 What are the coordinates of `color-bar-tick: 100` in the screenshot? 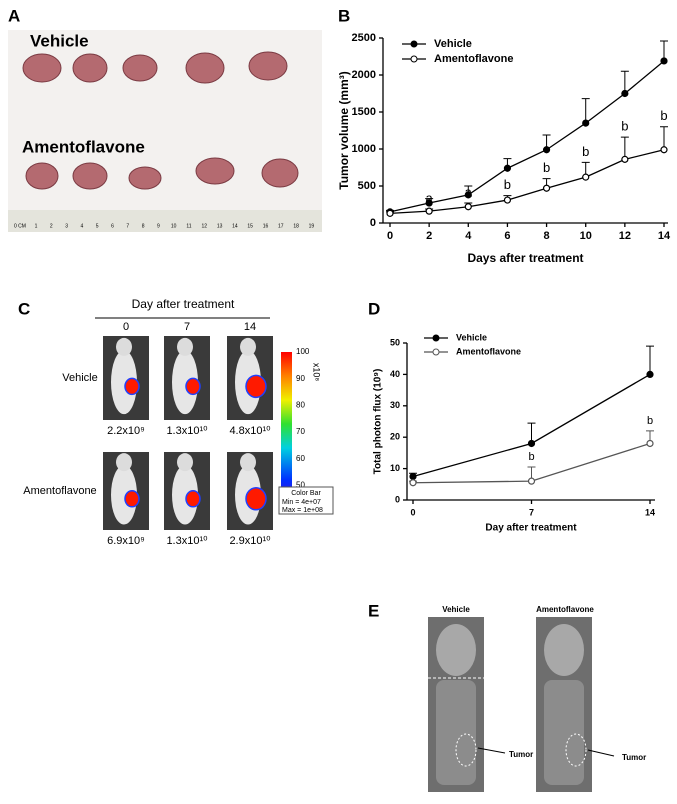 It's located at (303, 351).